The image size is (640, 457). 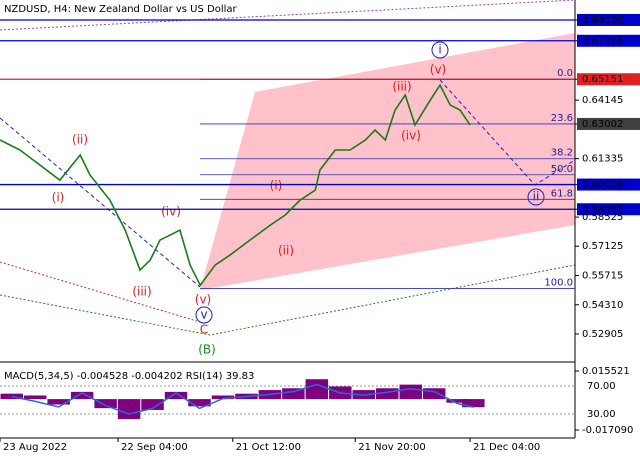 What do you see at coordinates (35, 447) in the screenshot?
I see `x-tick-label: 23 Aug 2022` at bounding box center [35, 447].